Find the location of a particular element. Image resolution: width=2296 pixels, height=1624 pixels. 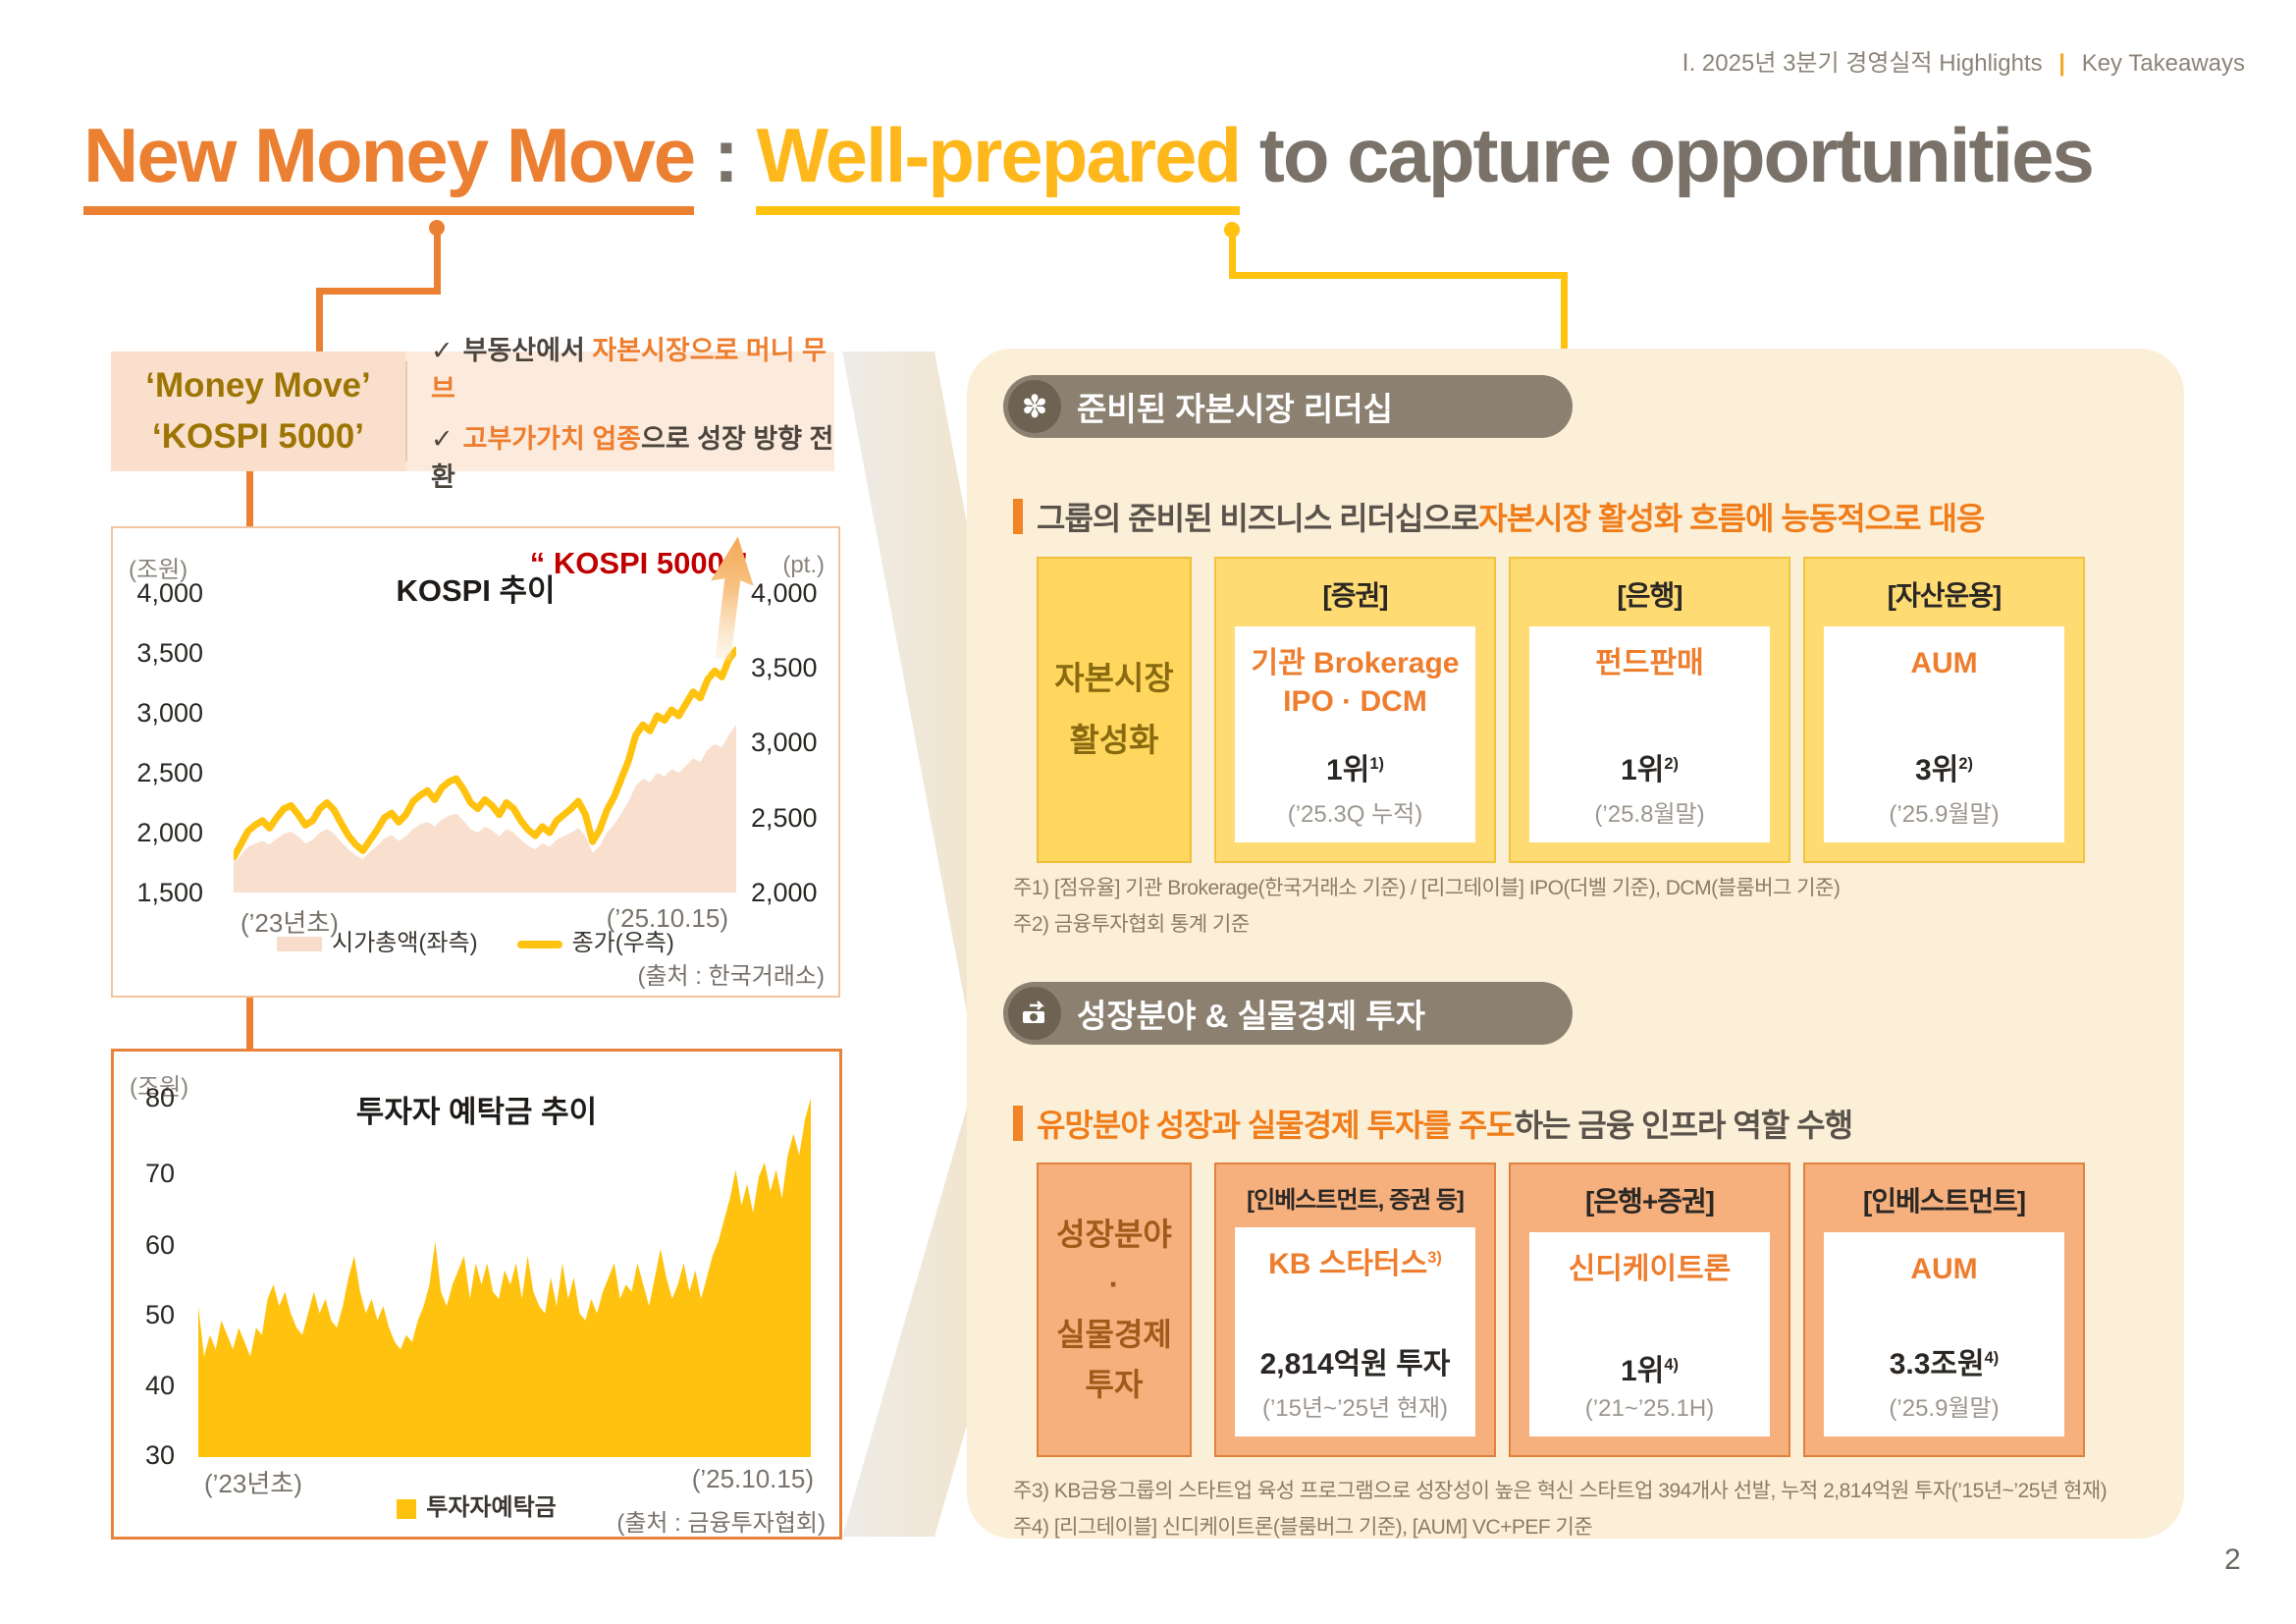

box-body: 기관 Brokerage IPO · DCM 1위1) (’25.3Q 누적) is located at coordinates (1355, 734).